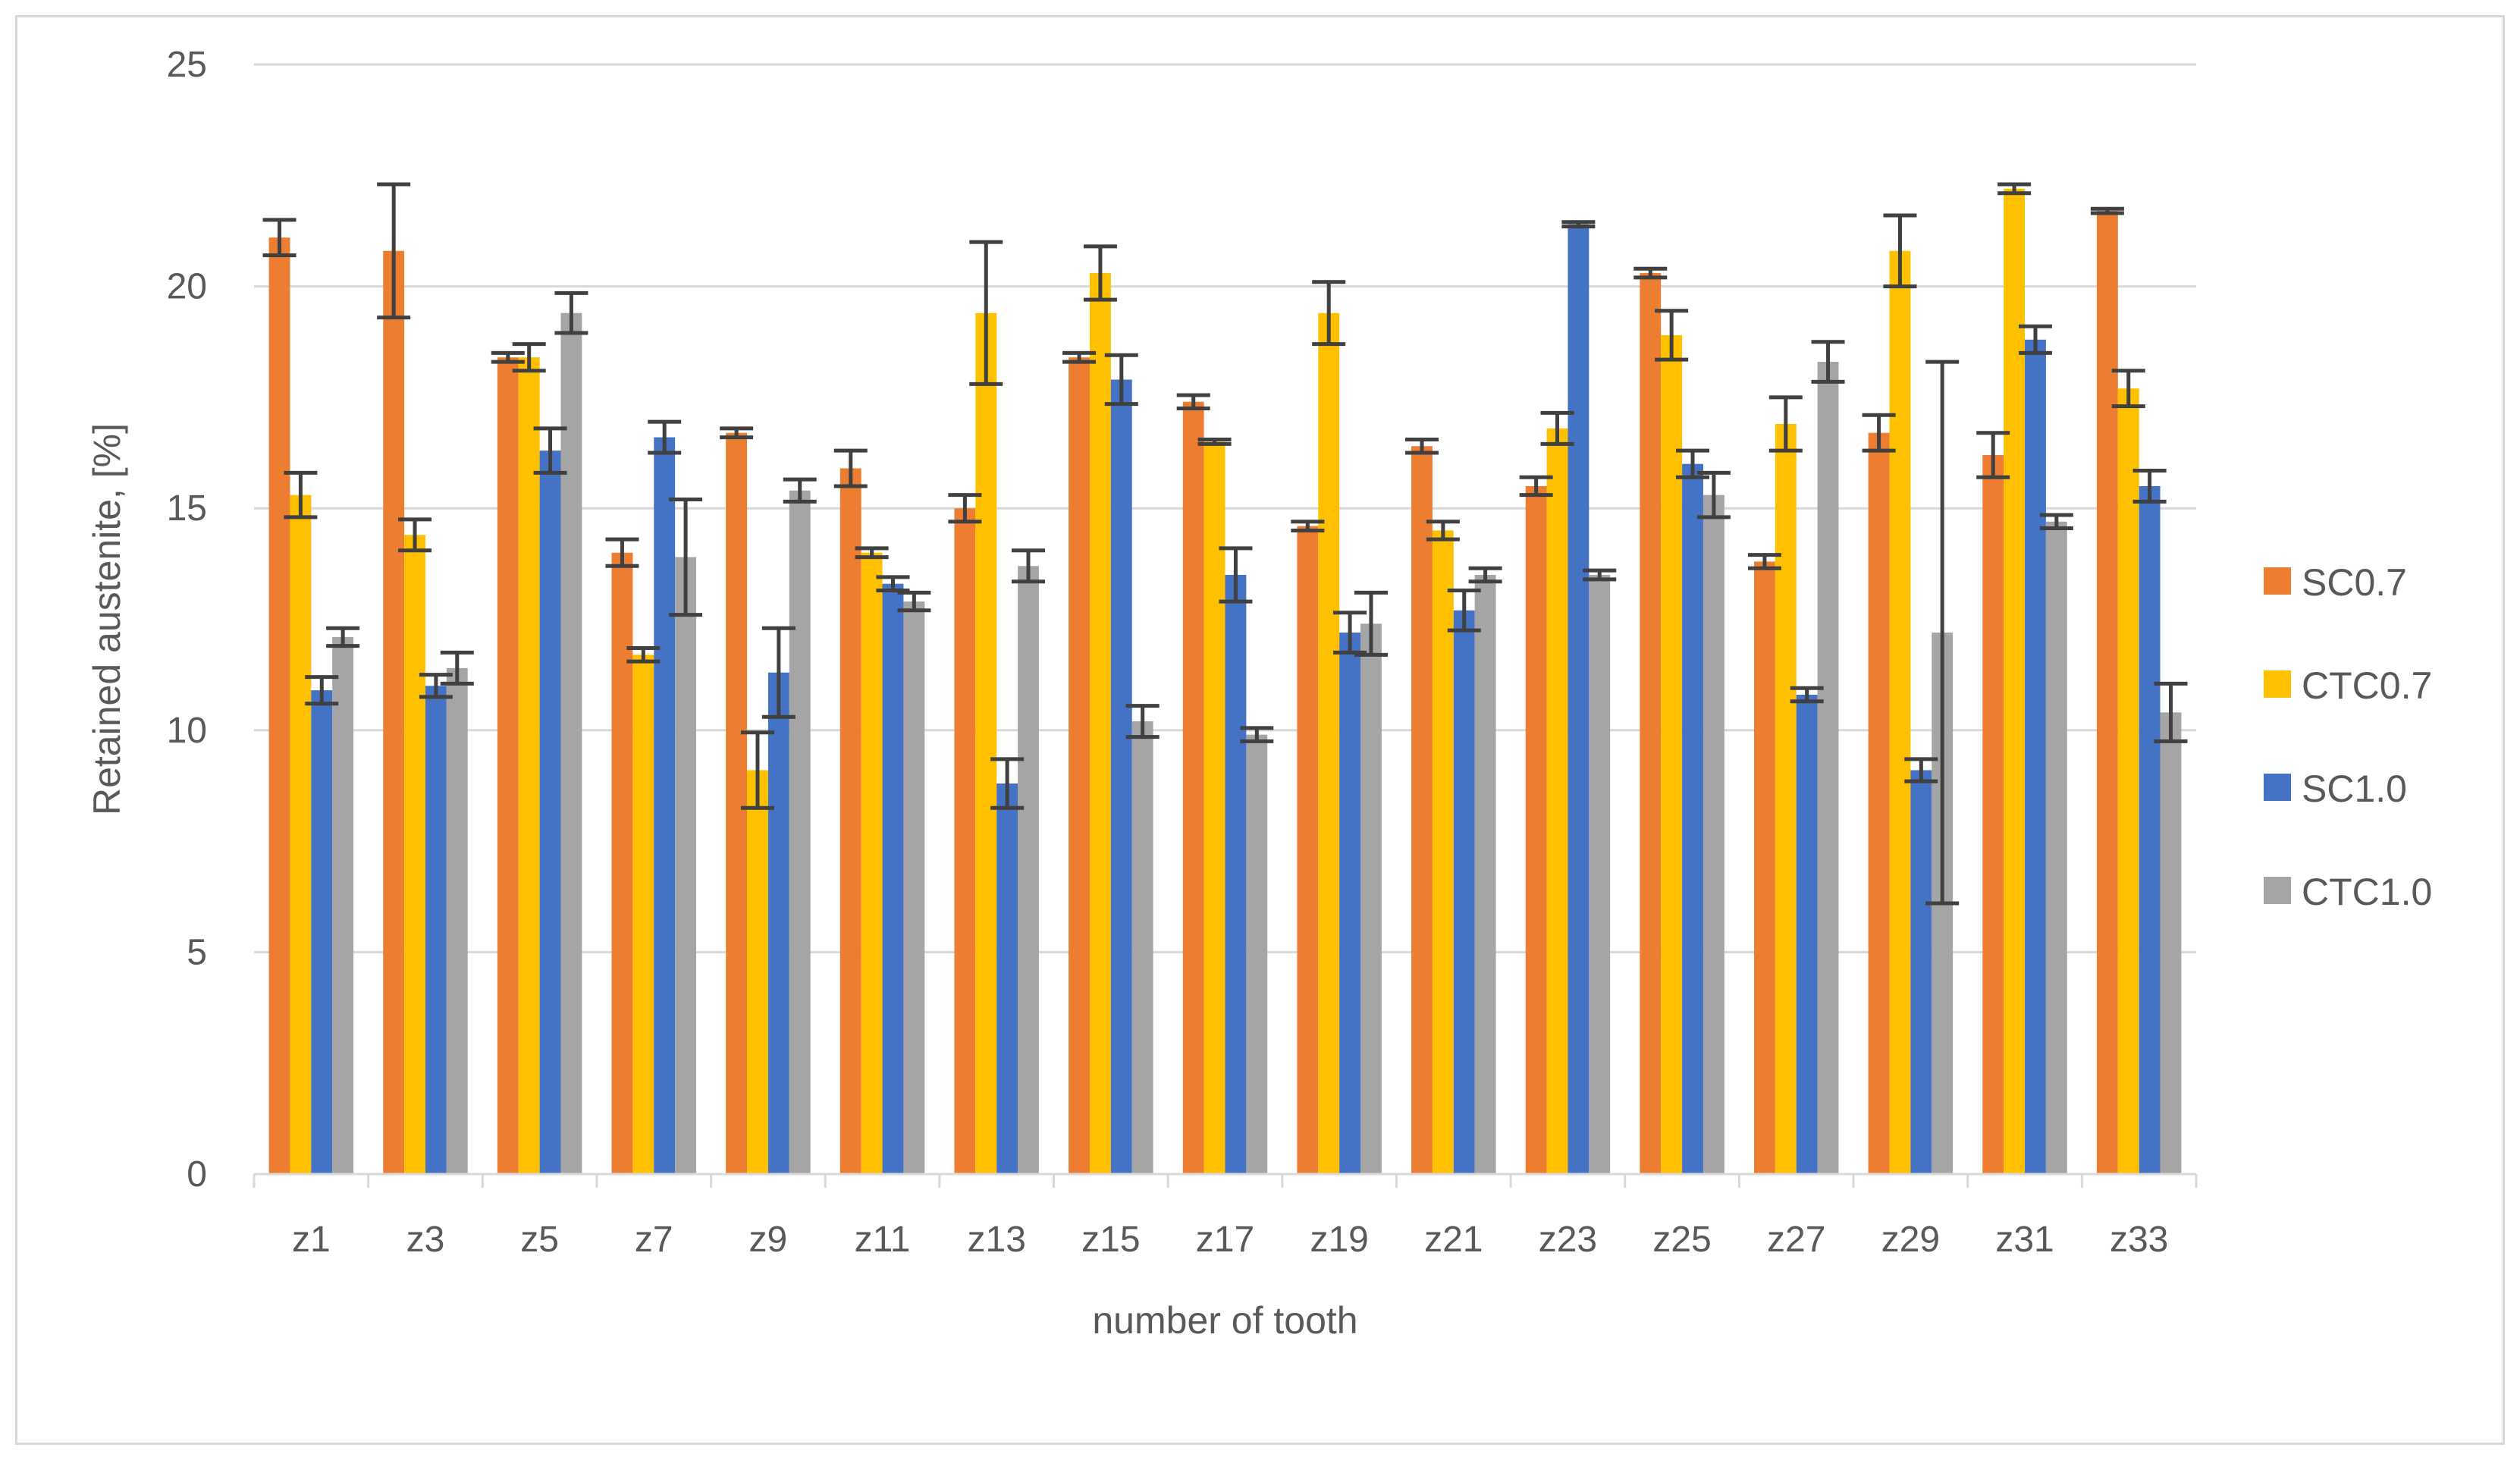 This screenshot has height=1460, width=2520. Describe the element at coordinates (1453, 1240) in the screenshot. I see `x-tick-label: z21` at that location.